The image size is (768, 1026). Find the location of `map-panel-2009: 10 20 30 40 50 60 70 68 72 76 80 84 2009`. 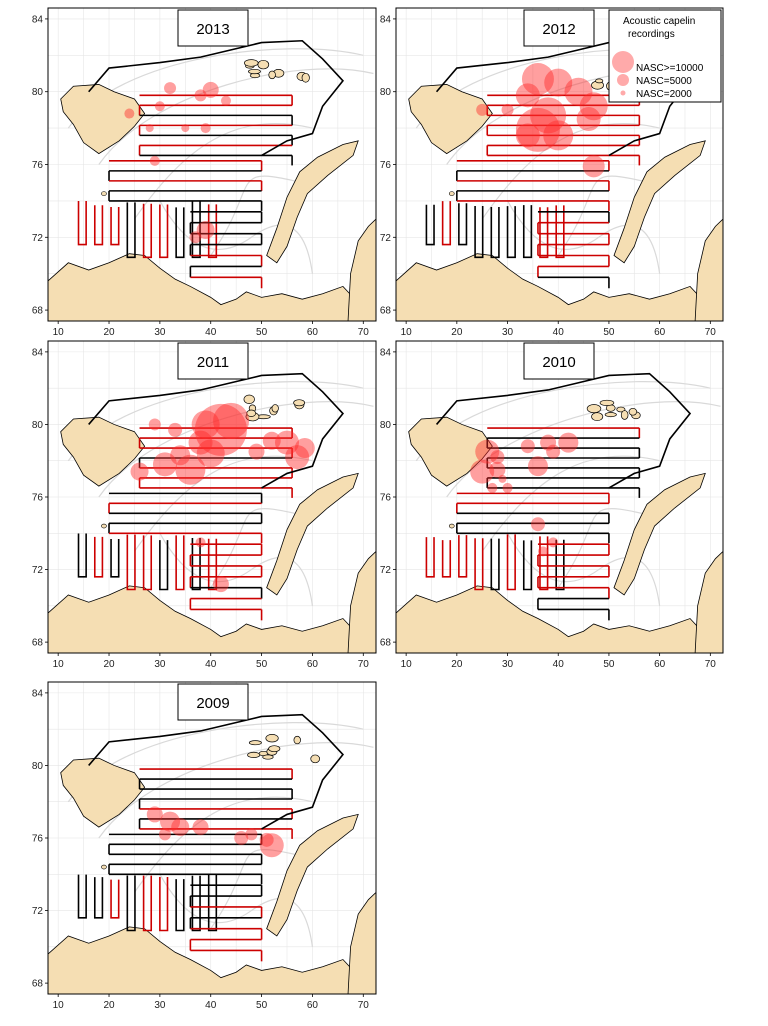

map-panel-2009: 10 20 30 40 50 60 70 68 72 76 80 84 2009 is located at coordinates (204, 846).